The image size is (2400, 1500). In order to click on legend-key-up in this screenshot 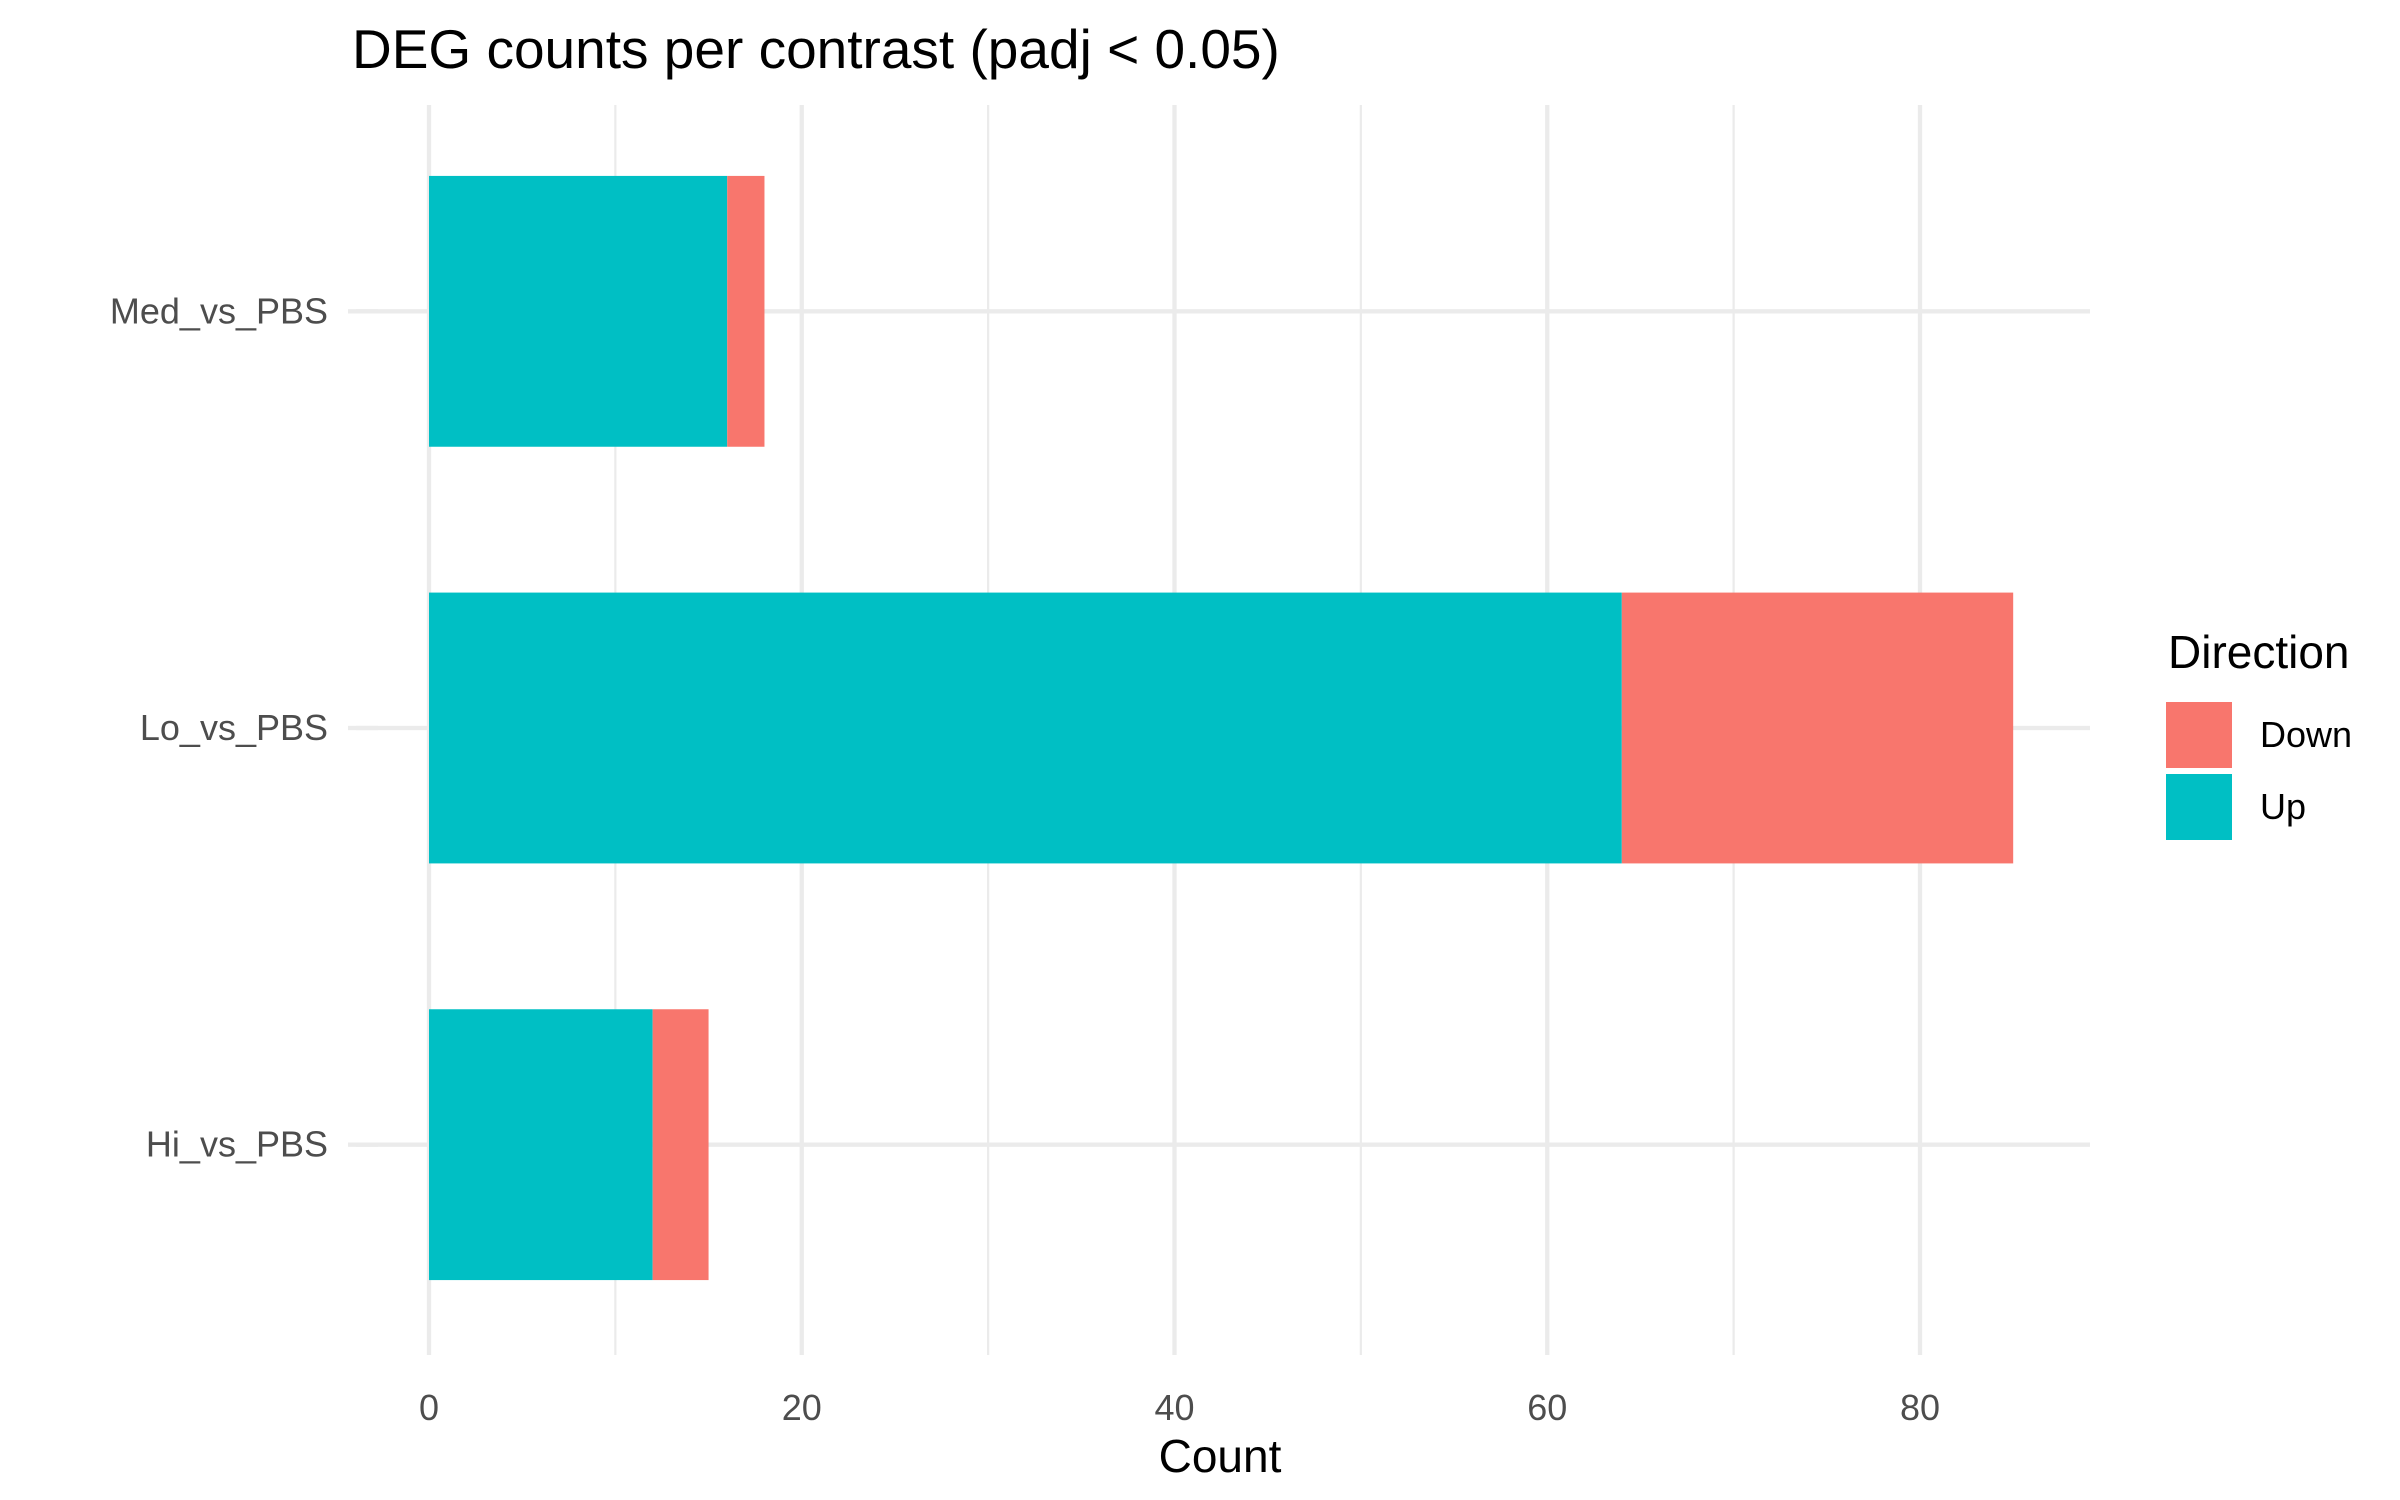, I will do `click(2199, 807)`.